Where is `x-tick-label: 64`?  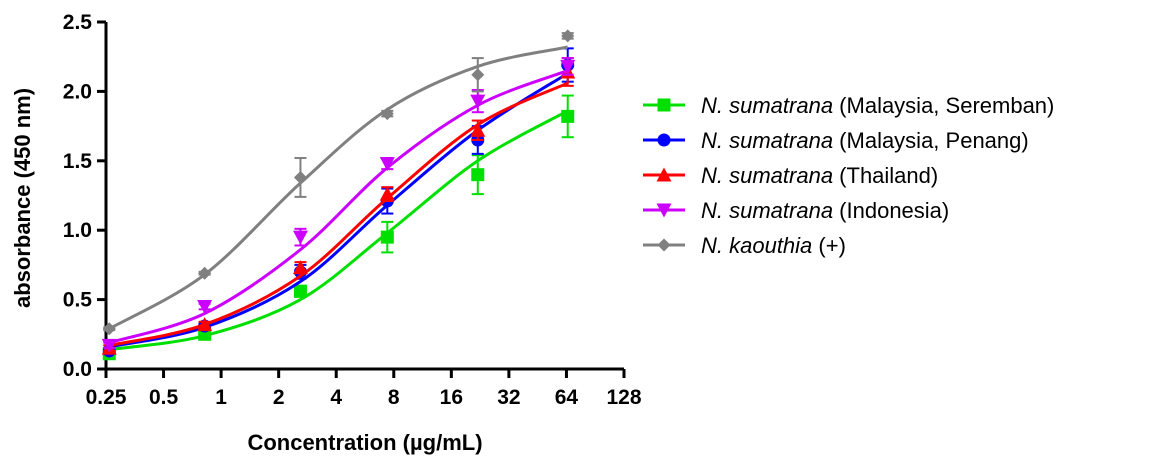
x-tick-label: 64 is located at coordinates (567, 397).